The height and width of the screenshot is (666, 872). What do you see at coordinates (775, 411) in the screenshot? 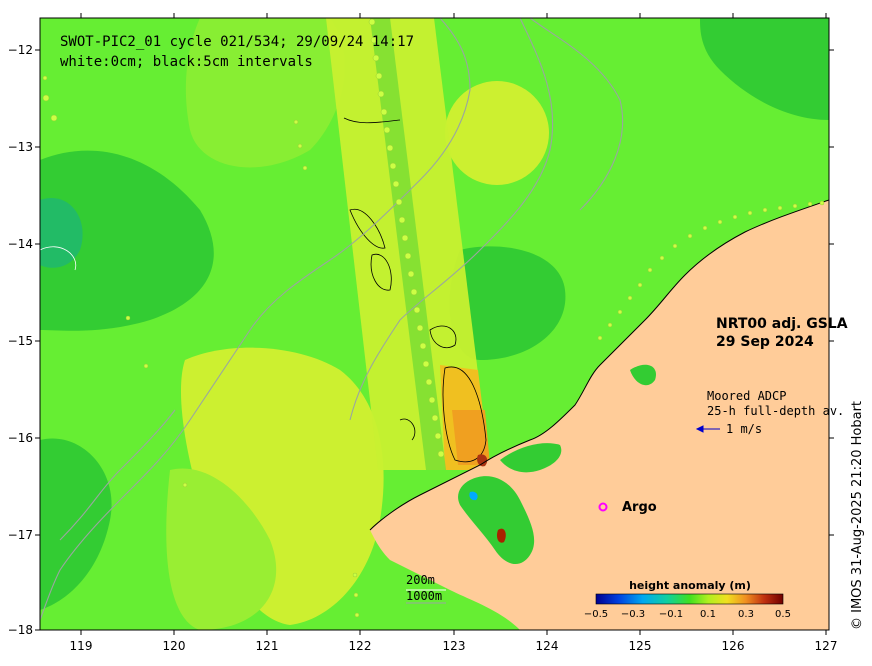
I see `adcp-legend-line2: 25-h full-depth av.` at bounding box center [775, 411].